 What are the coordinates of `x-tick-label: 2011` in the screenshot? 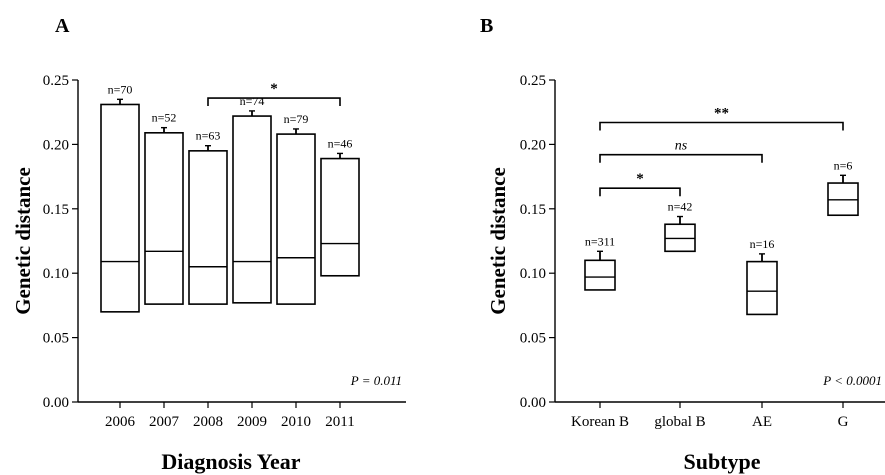 It's located at (339, 422).